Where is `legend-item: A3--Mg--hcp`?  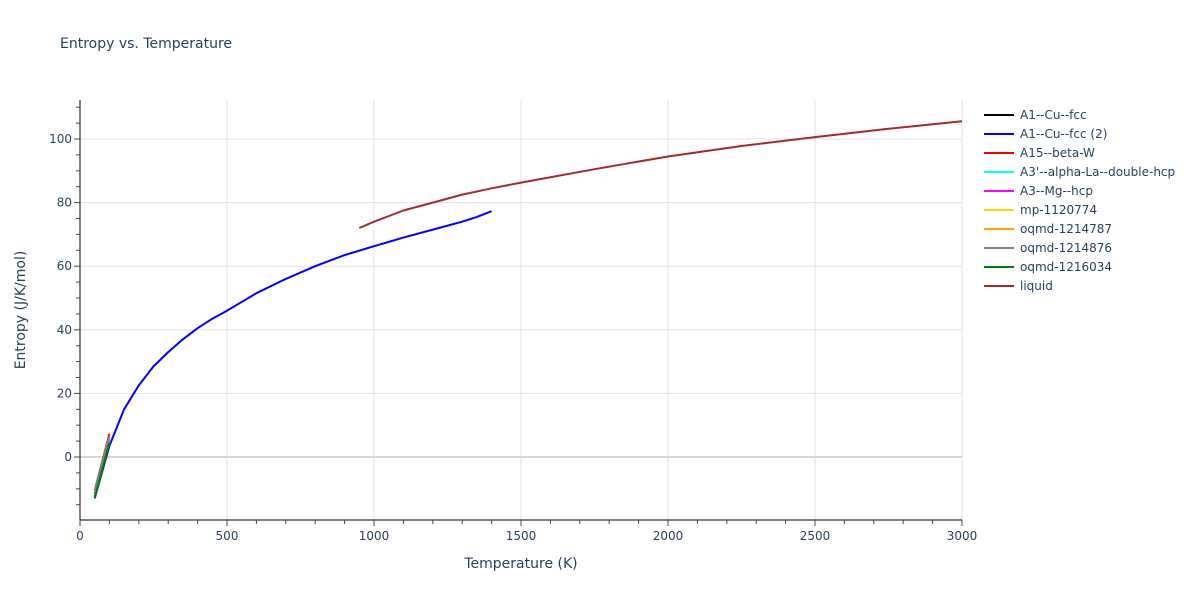
legend-item: A3--Mg--hcp is located at coordinates (1079, 190).